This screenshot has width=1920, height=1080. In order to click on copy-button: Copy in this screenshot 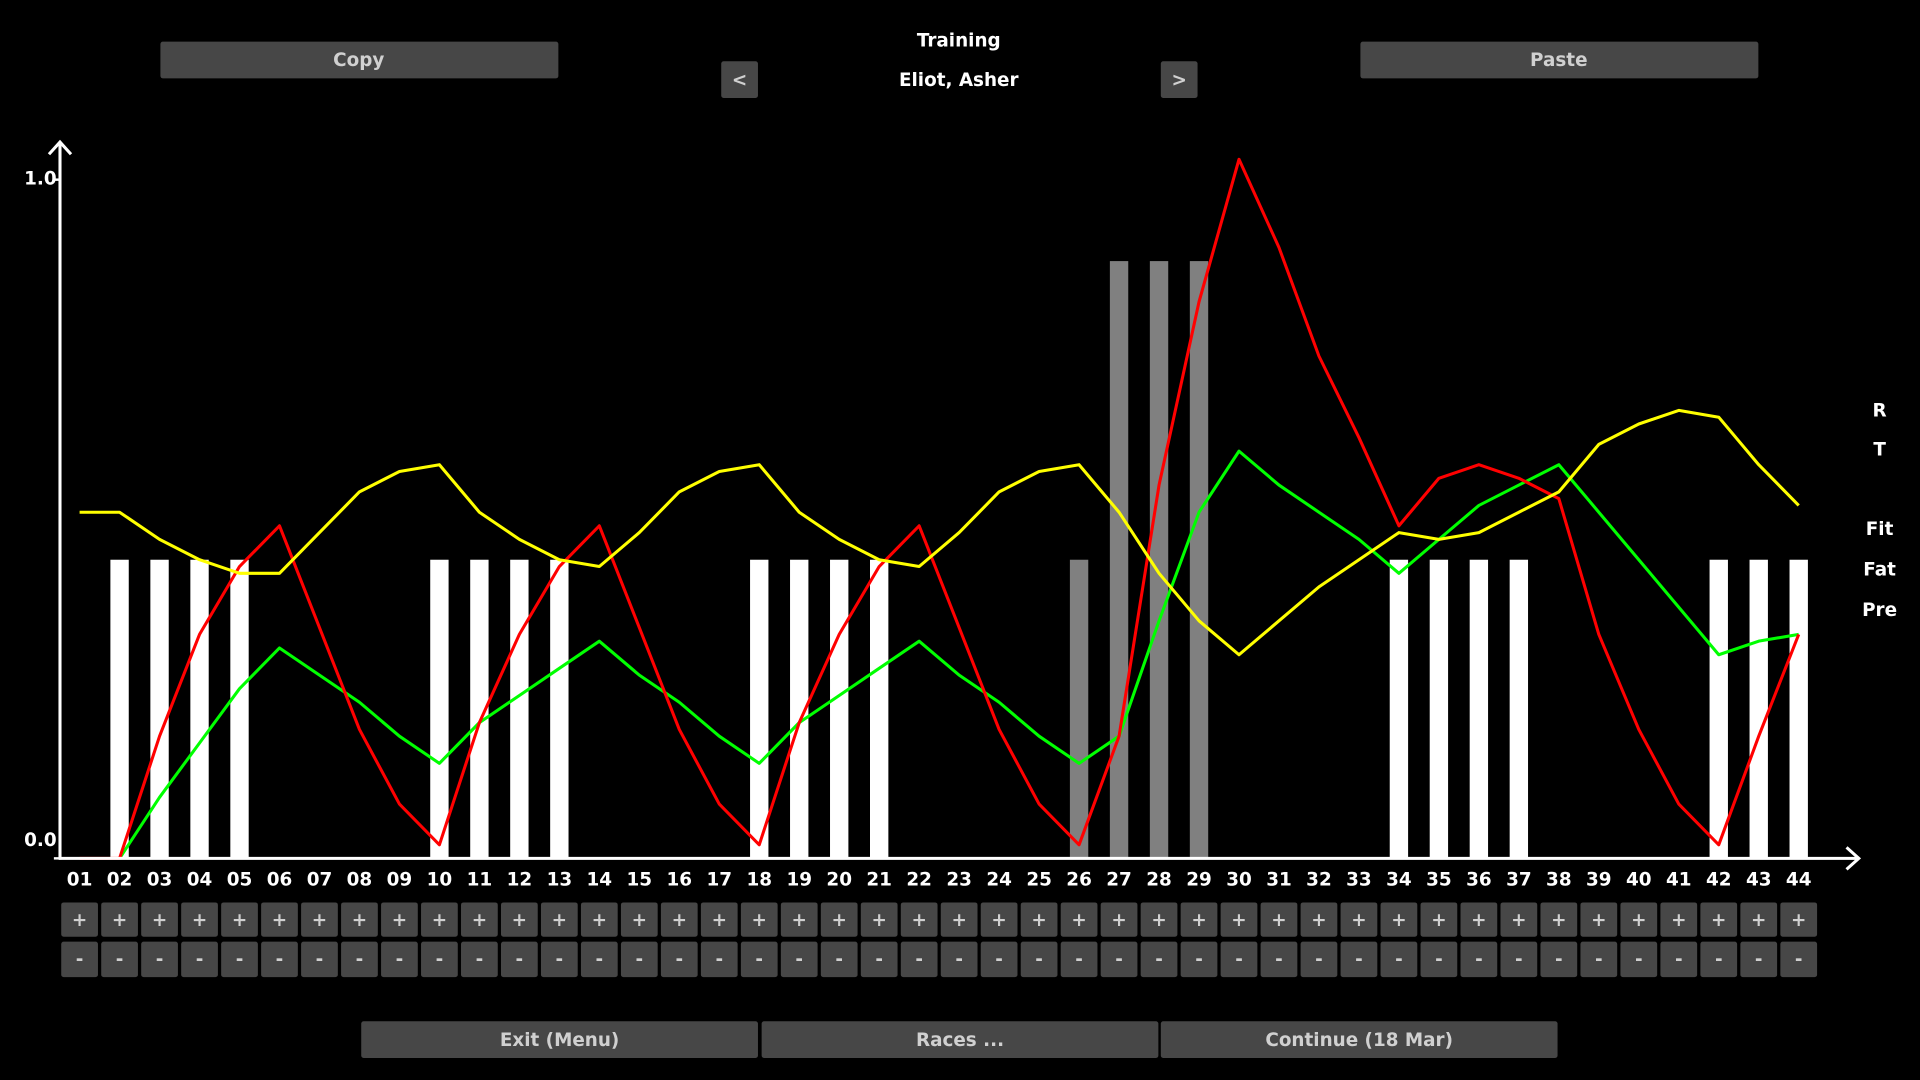, I will do `click(359, 60)`.